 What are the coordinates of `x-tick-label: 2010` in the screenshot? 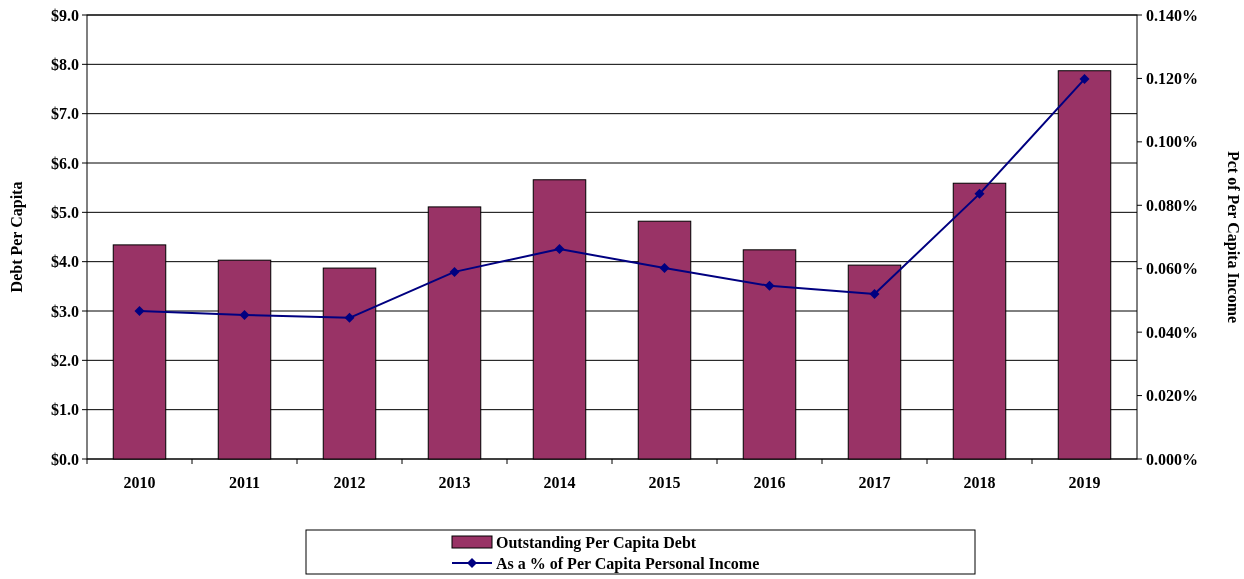 It's located at (139, 482).